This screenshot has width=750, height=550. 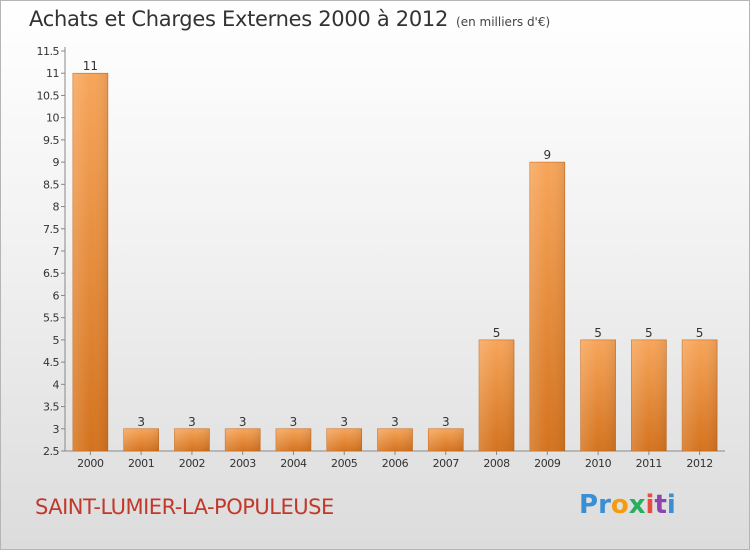 I want to click on bar-2002, so click(x=192, y=440).